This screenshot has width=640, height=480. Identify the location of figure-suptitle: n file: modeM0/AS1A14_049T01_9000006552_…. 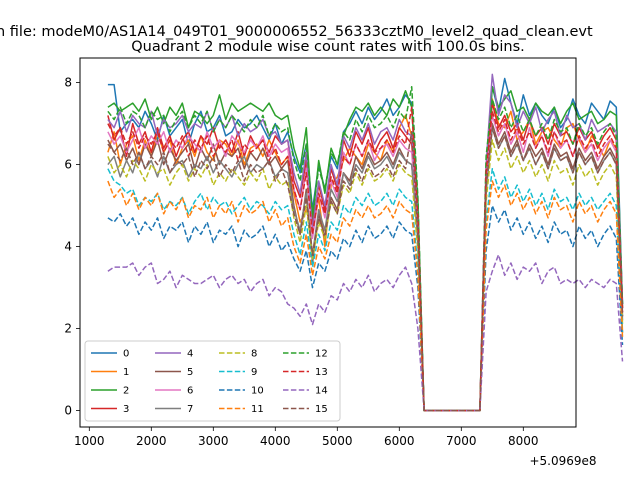
(296, 32).